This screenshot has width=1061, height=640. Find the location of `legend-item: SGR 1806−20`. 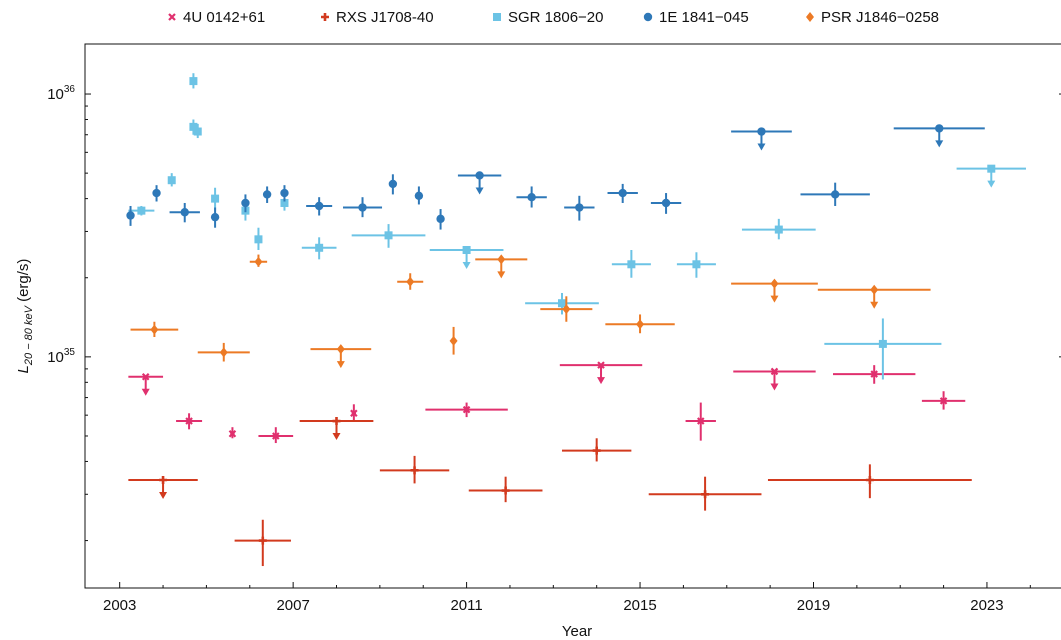

legend-item: SGR 1806−20 is located at coordinates (548, 17).